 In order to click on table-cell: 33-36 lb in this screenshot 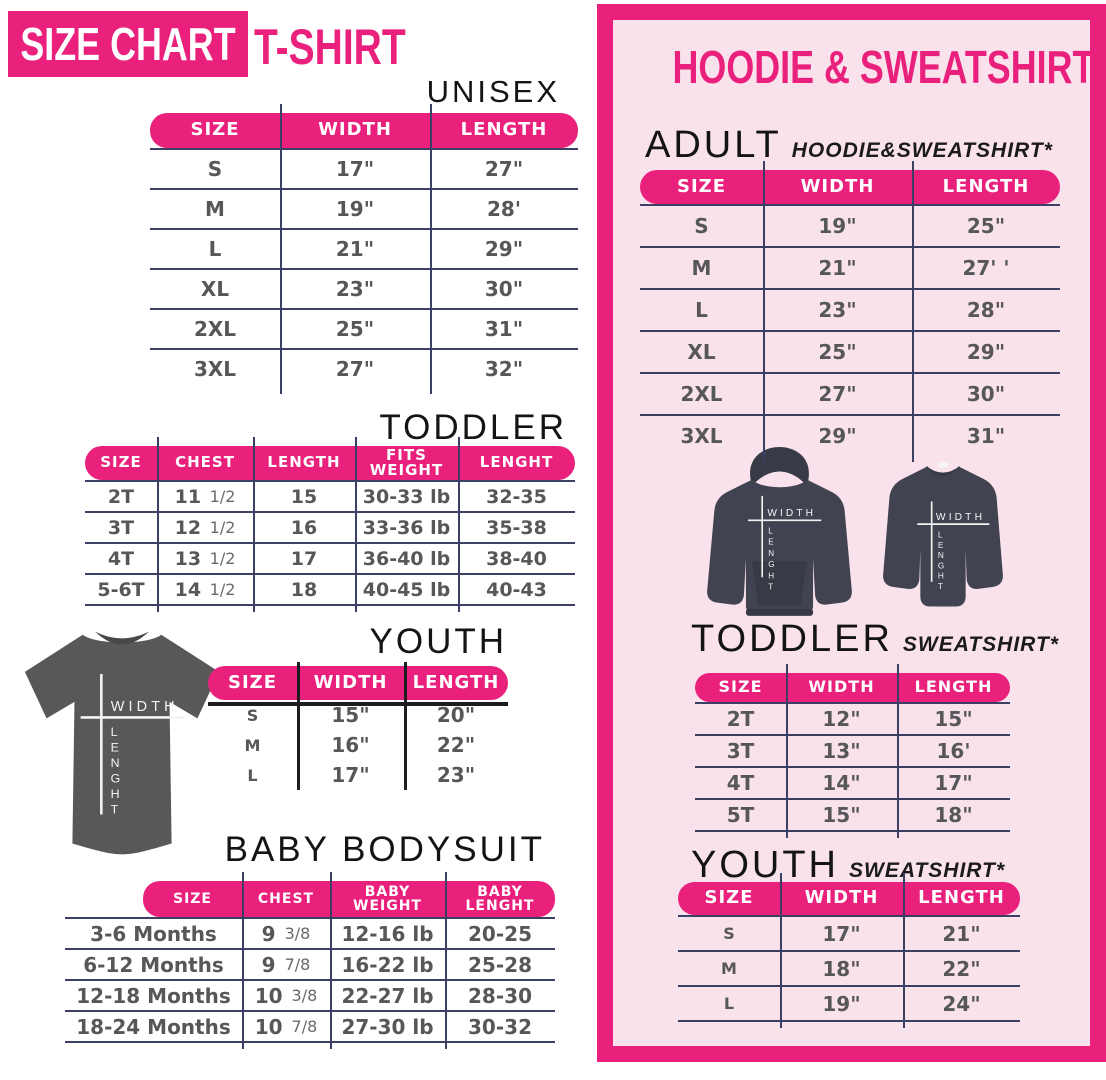, I will do `click(406, 527)`.